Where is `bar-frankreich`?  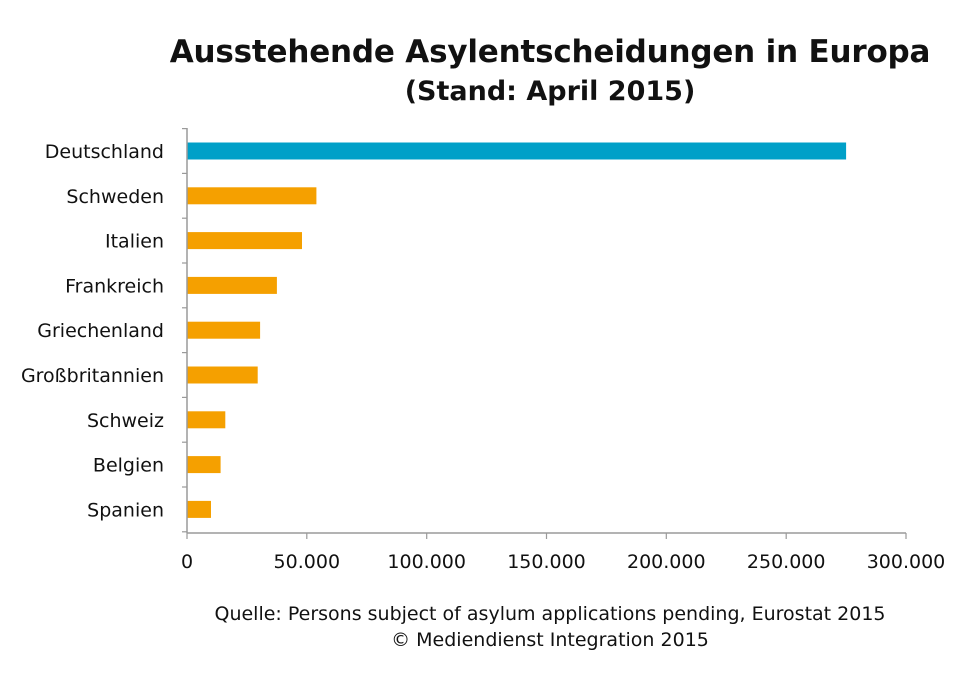
bar-frankreich is located at coordinates (232, 285).